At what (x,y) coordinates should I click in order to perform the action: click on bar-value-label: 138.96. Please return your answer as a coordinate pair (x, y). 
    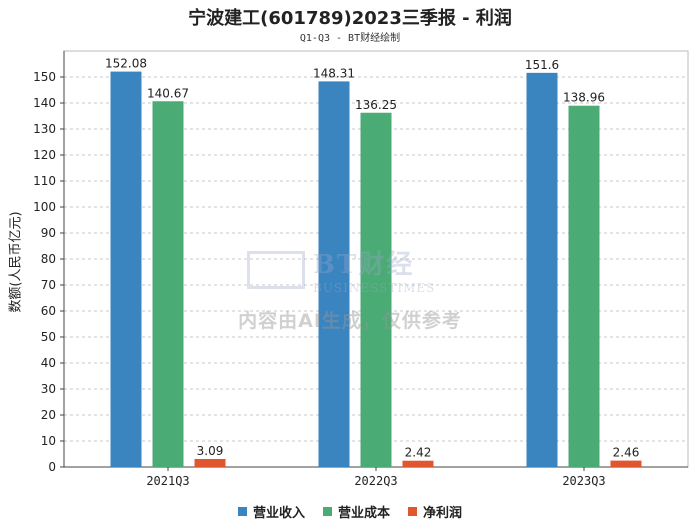
    Looking at the image, I should click on (584, 98).